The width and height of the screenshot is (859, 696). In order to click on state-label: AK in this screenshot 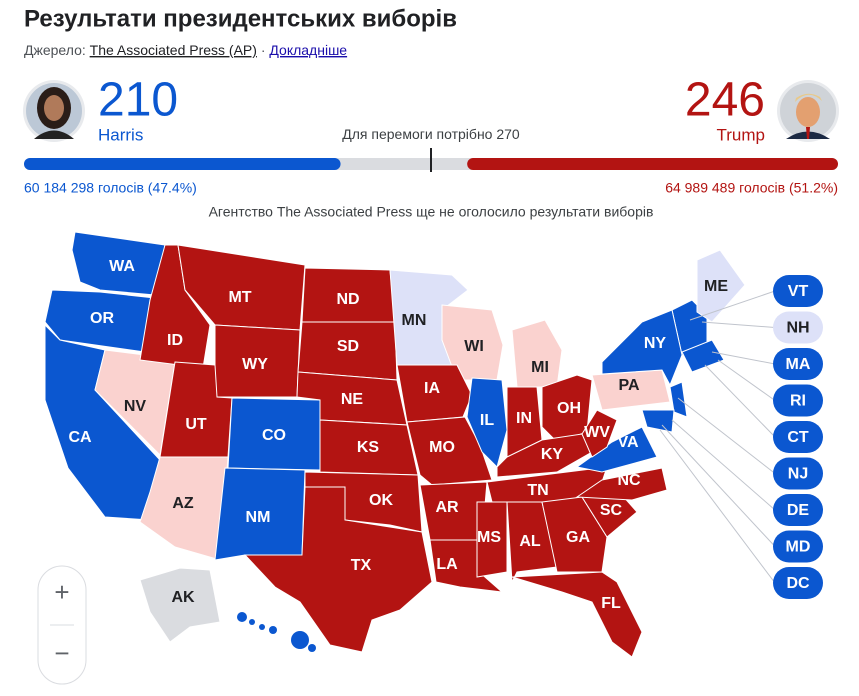, I will do `click(183, 597)`.